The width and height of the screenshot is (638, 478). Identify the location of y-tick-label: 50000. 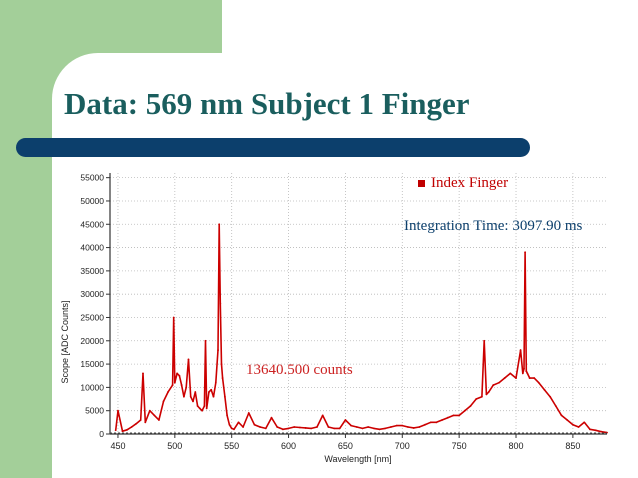
(92, 201).